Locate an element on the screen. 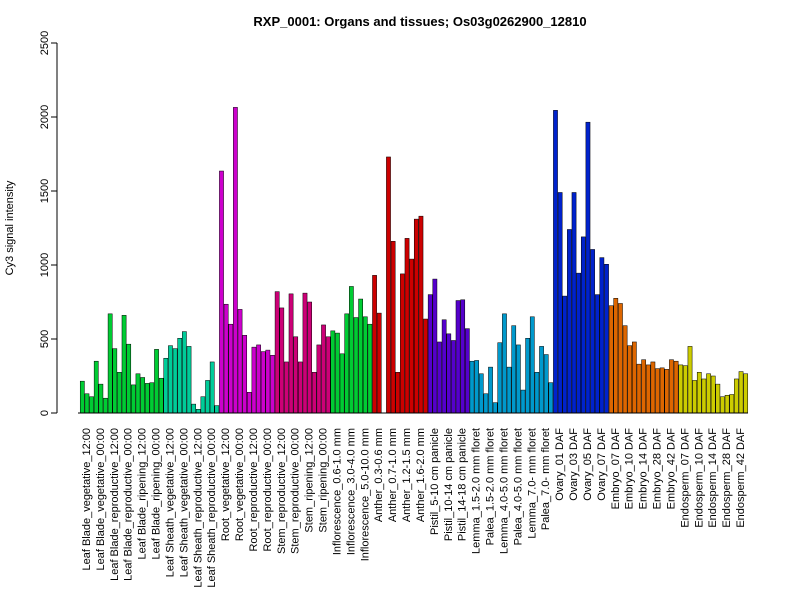 This screenshot has width=800, height=600. x-tick-label: Root_reproductive_00:00 is located at coordinates (268, 490).